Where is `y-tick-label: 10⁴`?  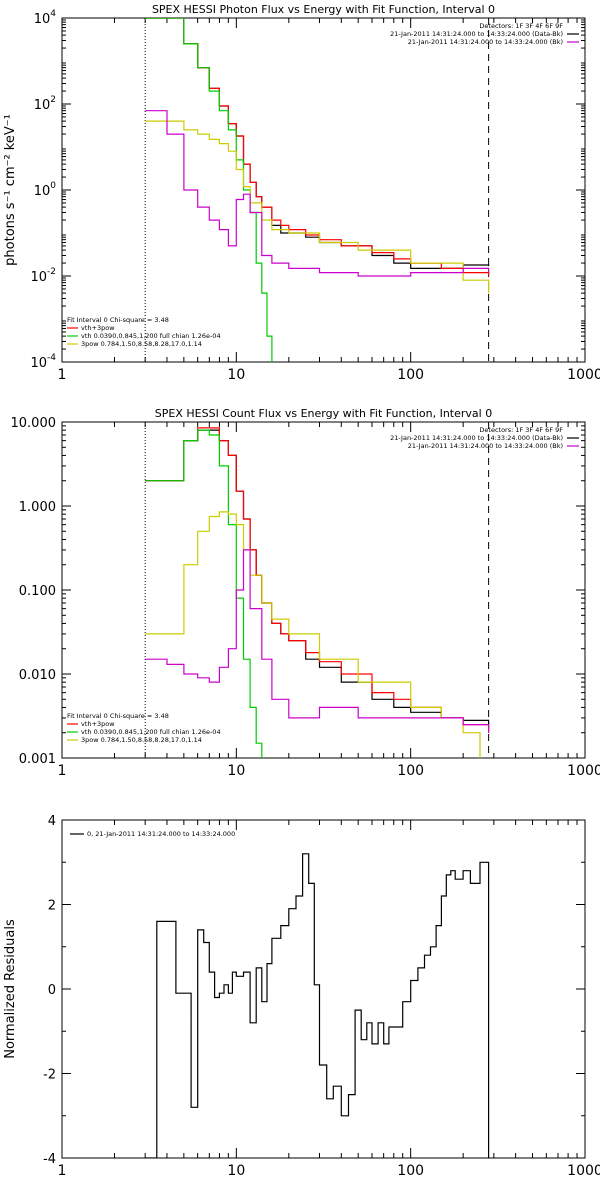
y-tick-label: 10⁴ is located at coordinates (45, 18).